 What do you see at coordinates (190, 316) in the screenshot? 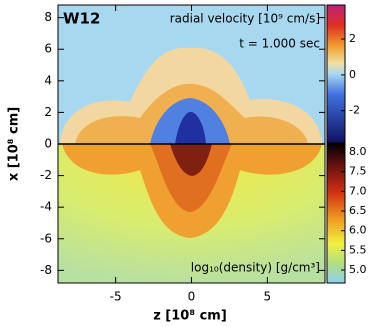
I see `x-axis-label: z [10⁸ cm]` at bounding box center [190, 316].